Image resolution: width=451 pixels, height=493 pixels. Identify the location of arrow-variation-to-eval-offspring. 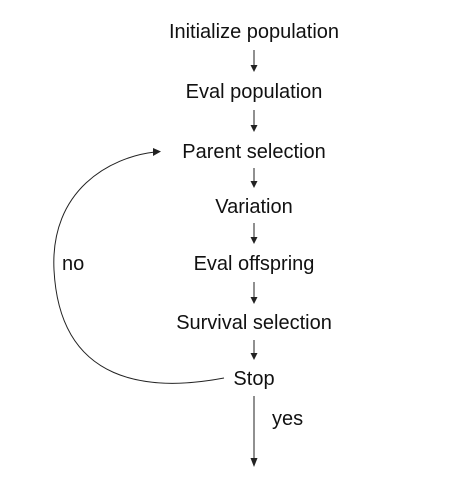
(254, 233).